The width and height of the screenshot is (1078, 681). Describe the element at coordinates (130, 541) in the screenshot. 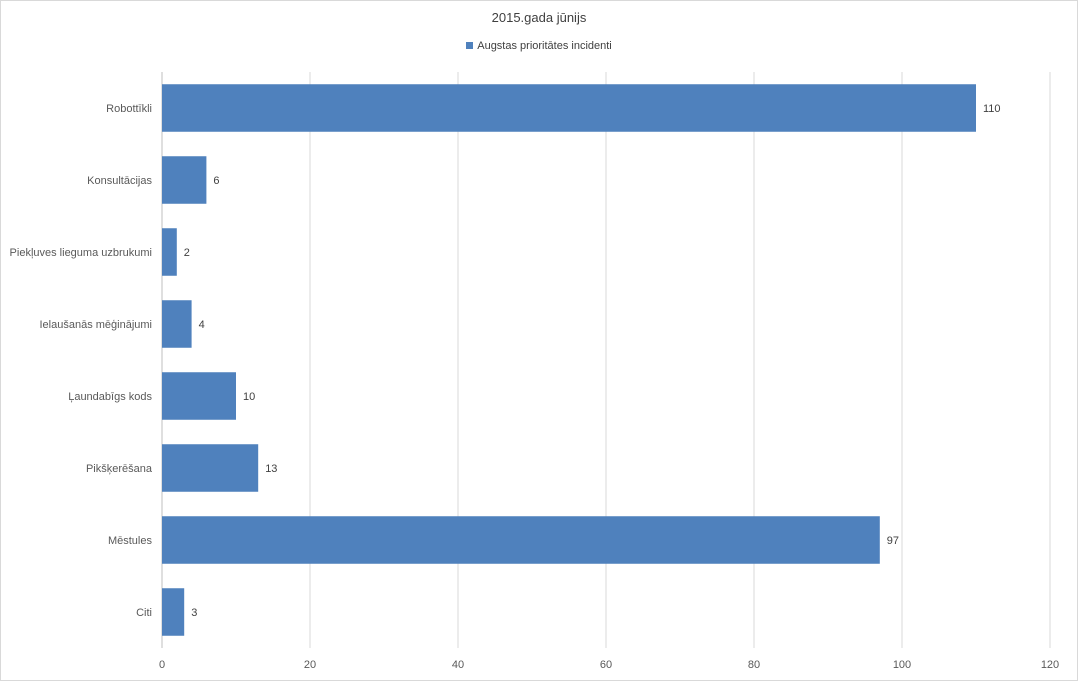

I see `category-label: Mēstules` at that location.